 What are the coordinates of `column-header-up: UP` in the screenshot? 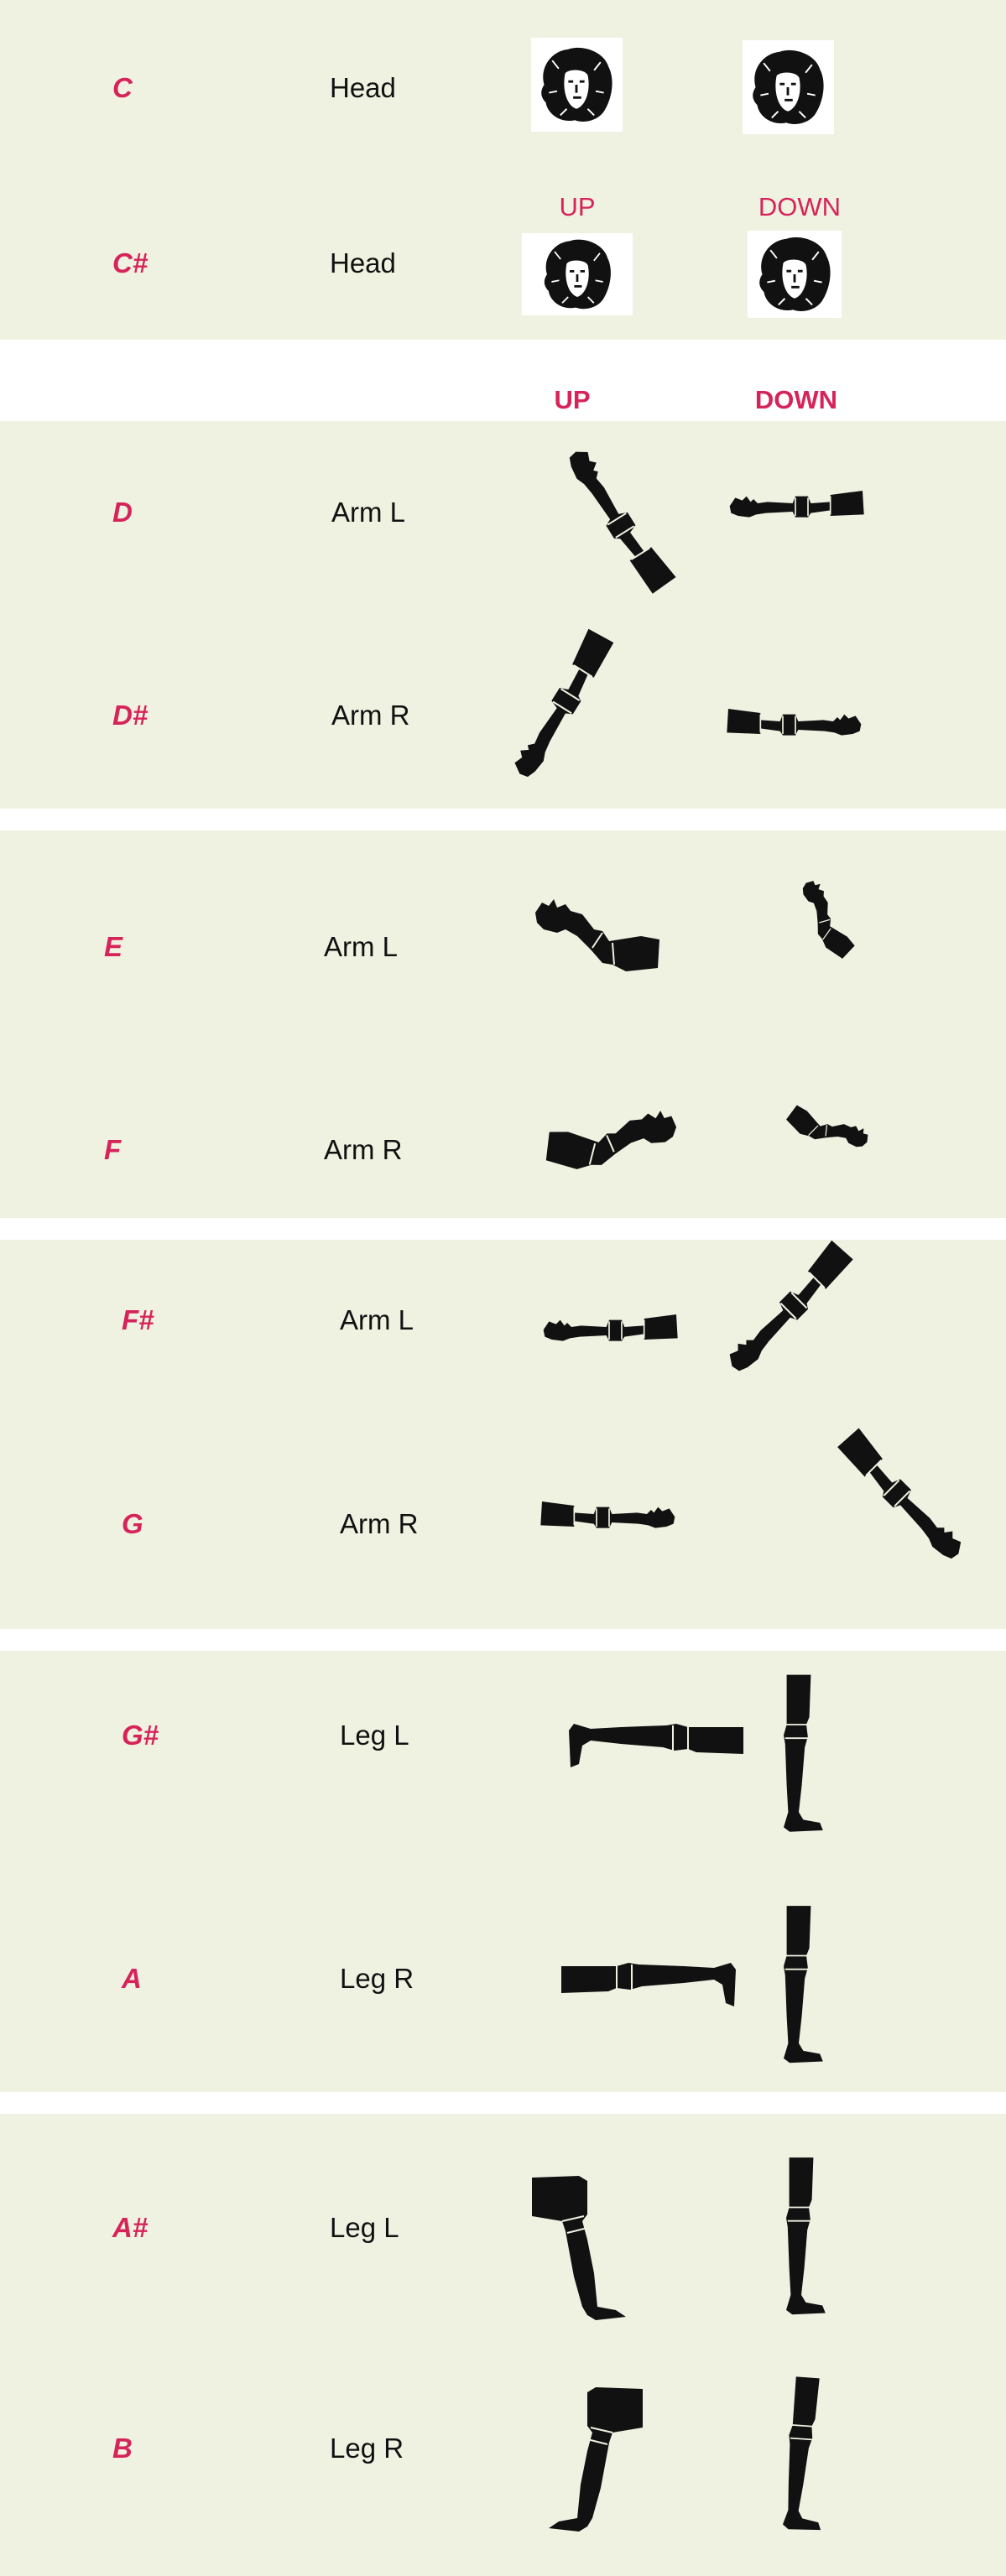 It's located at (572, 399).